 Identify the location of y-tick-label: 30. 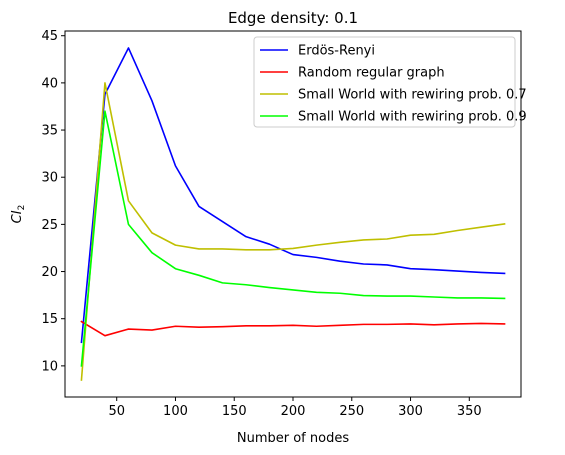
(49, 178).